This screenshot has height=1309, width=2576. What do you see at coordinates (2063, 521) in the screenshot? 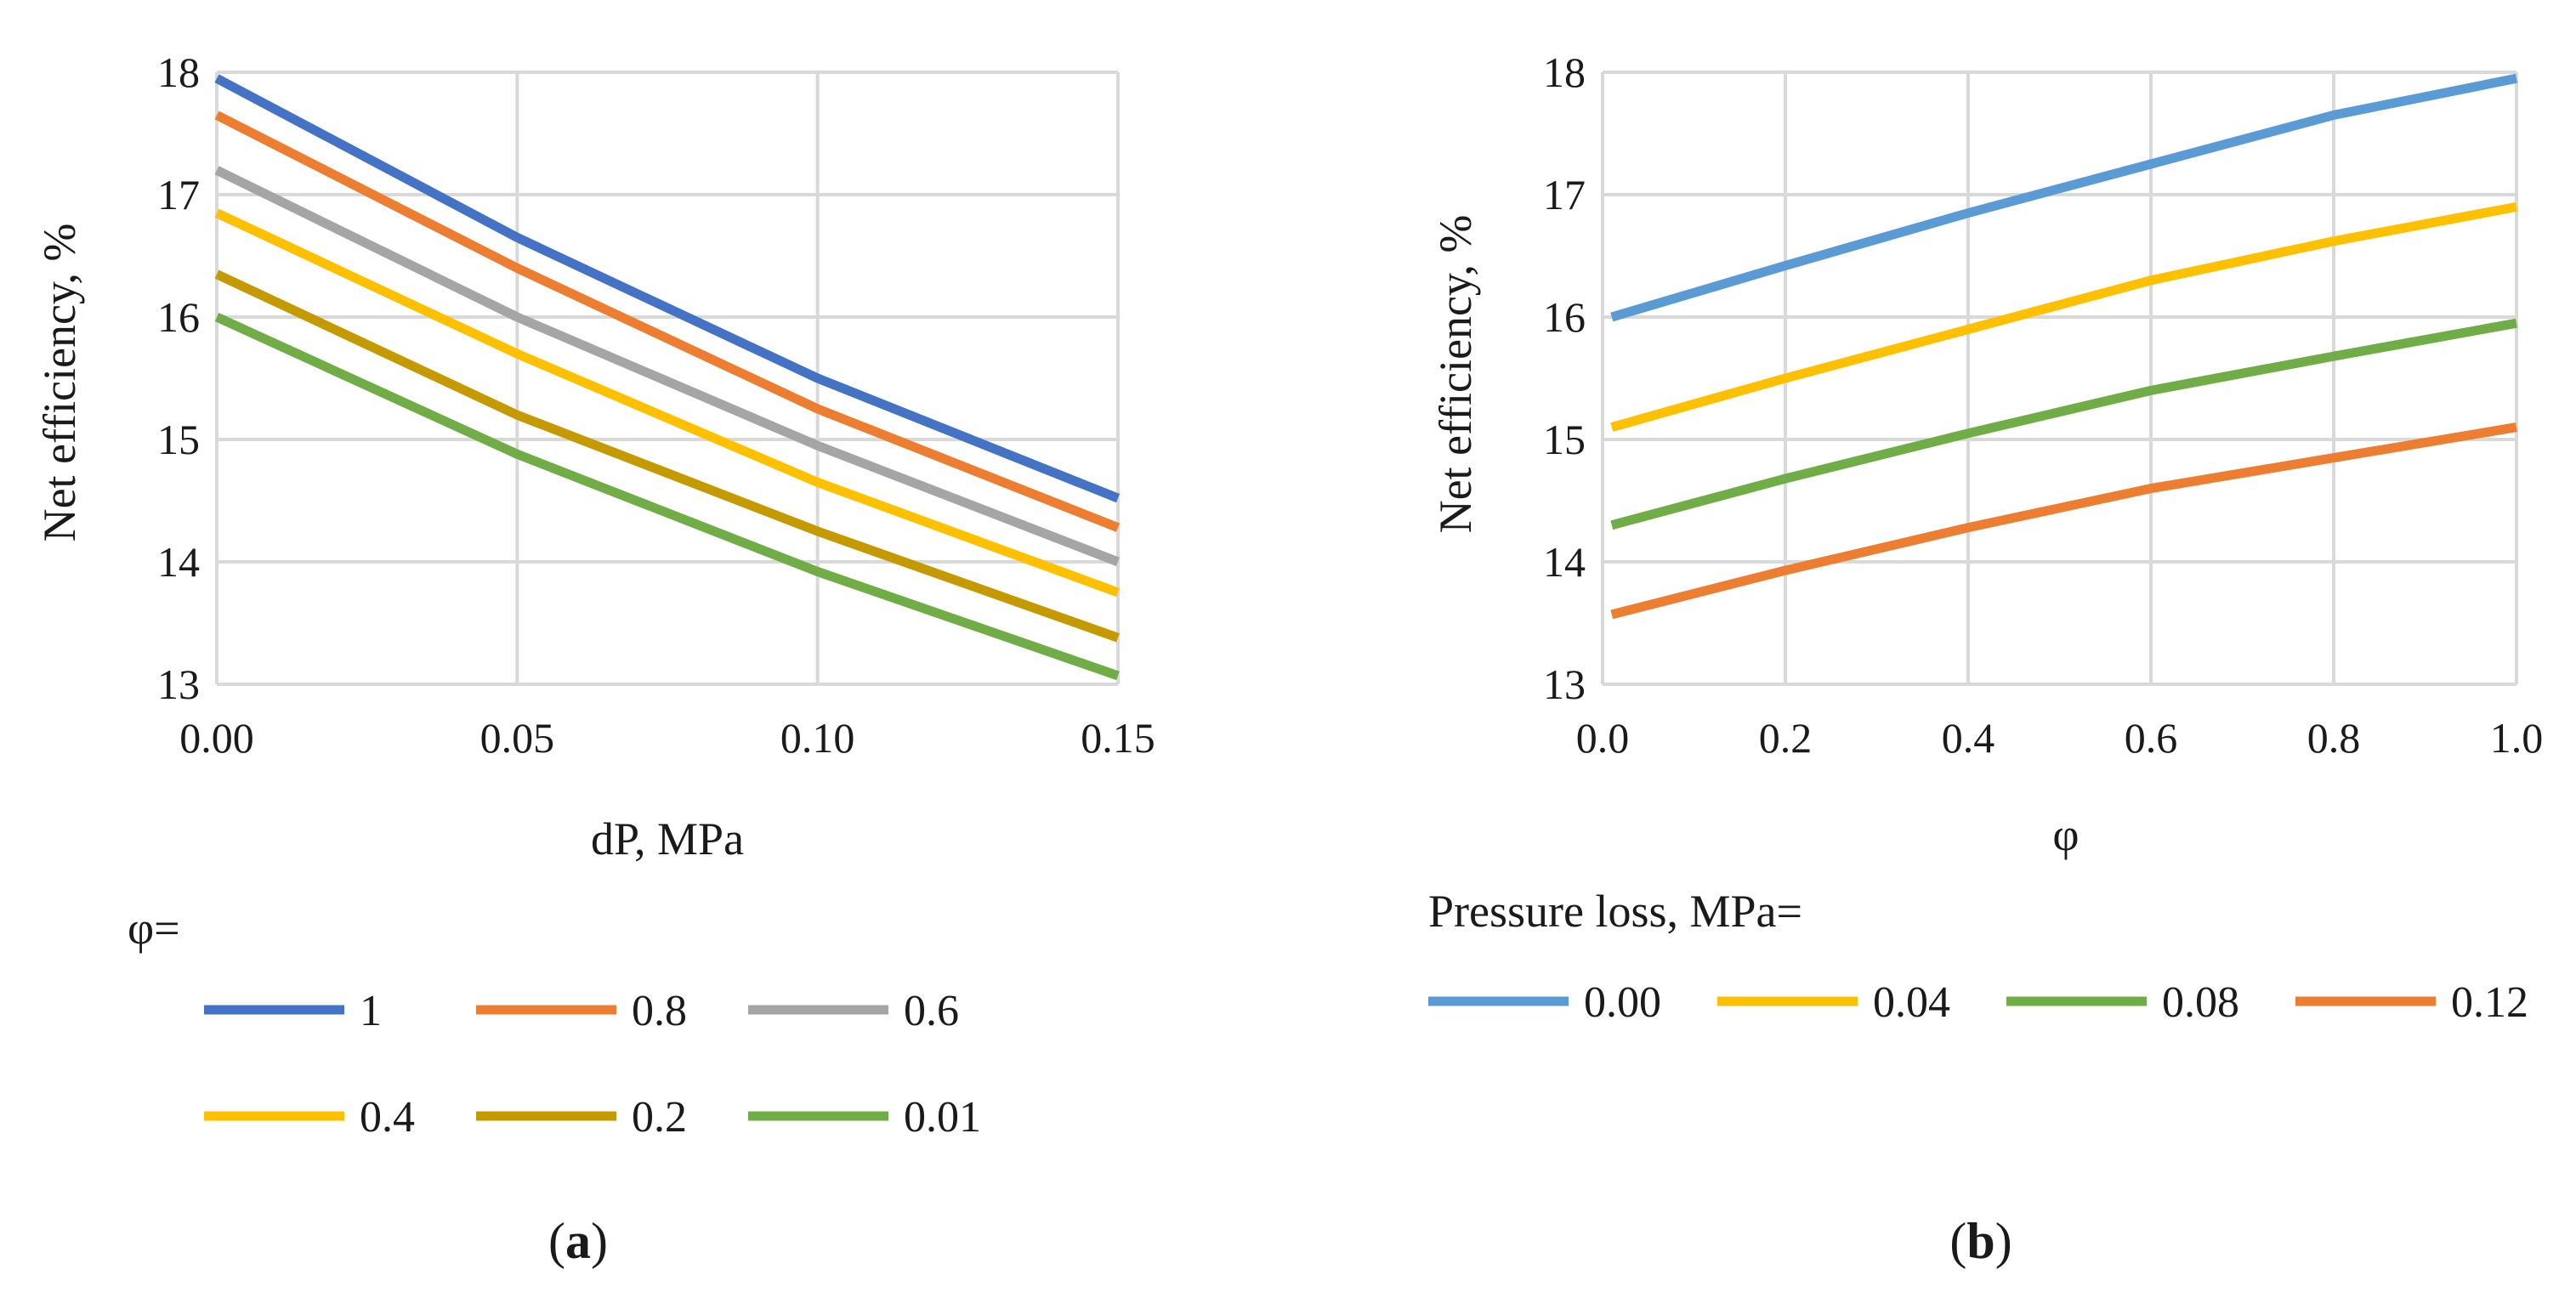
I see `panel-b-series-line-0.12` at bounding box center [2063, 521].